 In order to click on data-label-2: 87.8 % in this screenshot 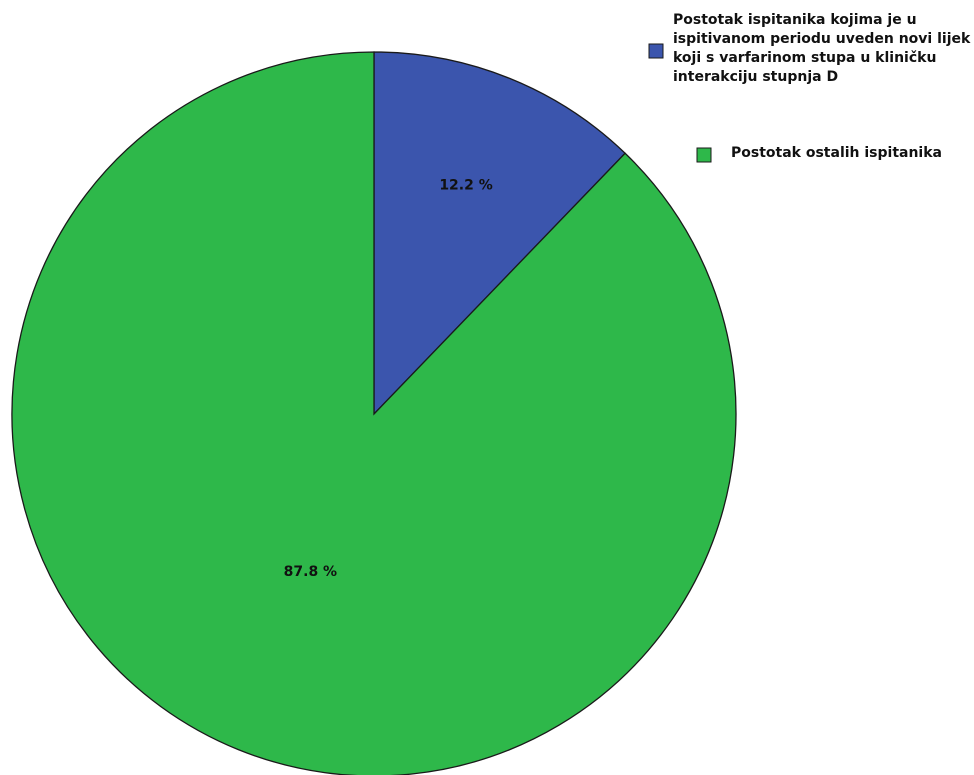, I will do `click(310, 572)`.